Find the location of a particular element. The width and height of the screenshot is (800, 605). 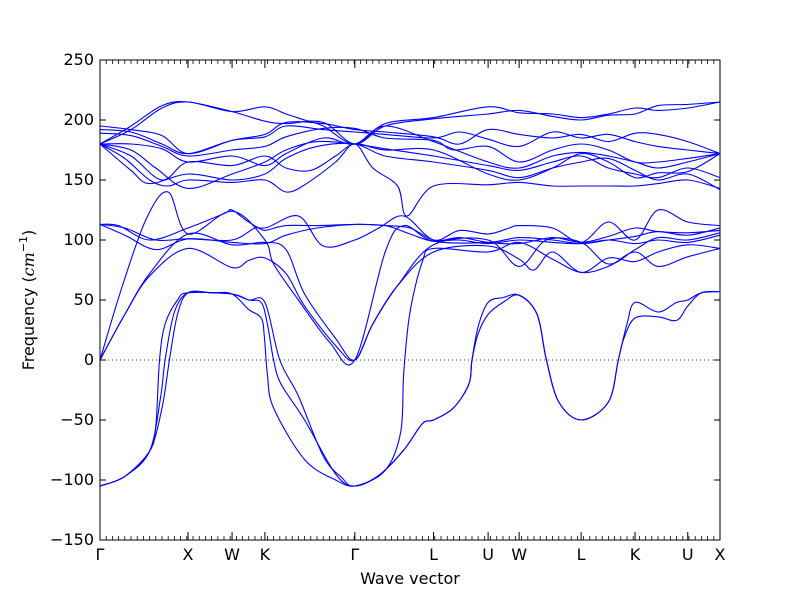

x-axis-label: Wave vector is located at coordinates (410, 578).